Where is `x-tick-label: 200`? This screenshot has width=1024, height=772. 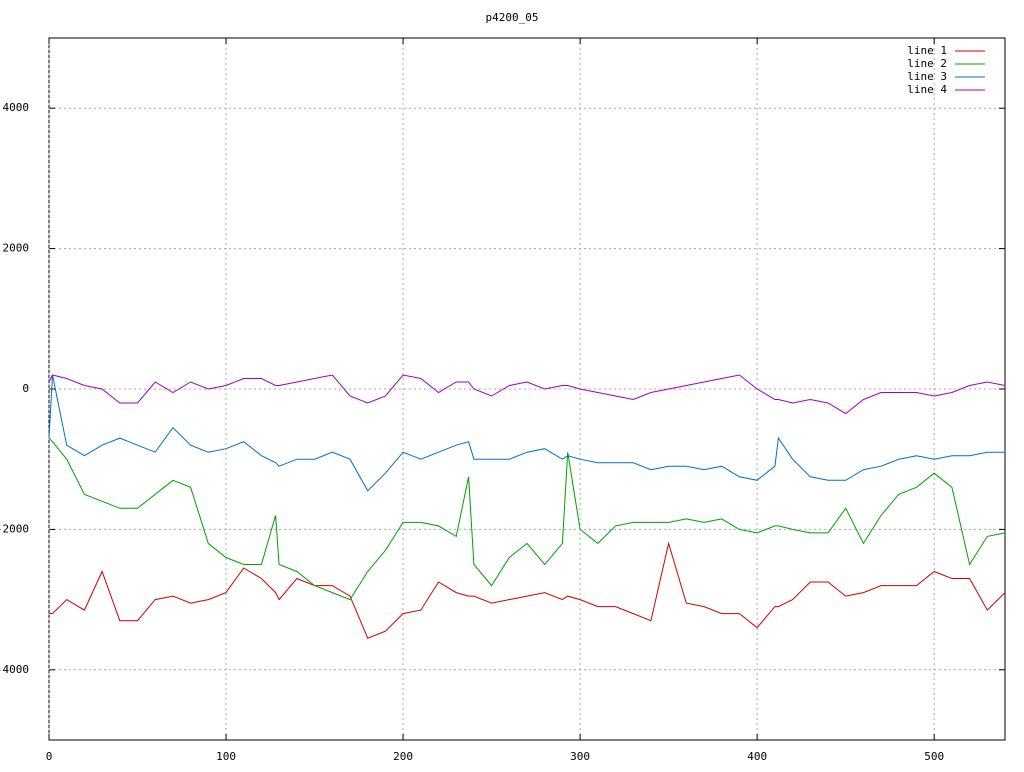 x-tick-label: 200 is located at coordinates (403, 756).